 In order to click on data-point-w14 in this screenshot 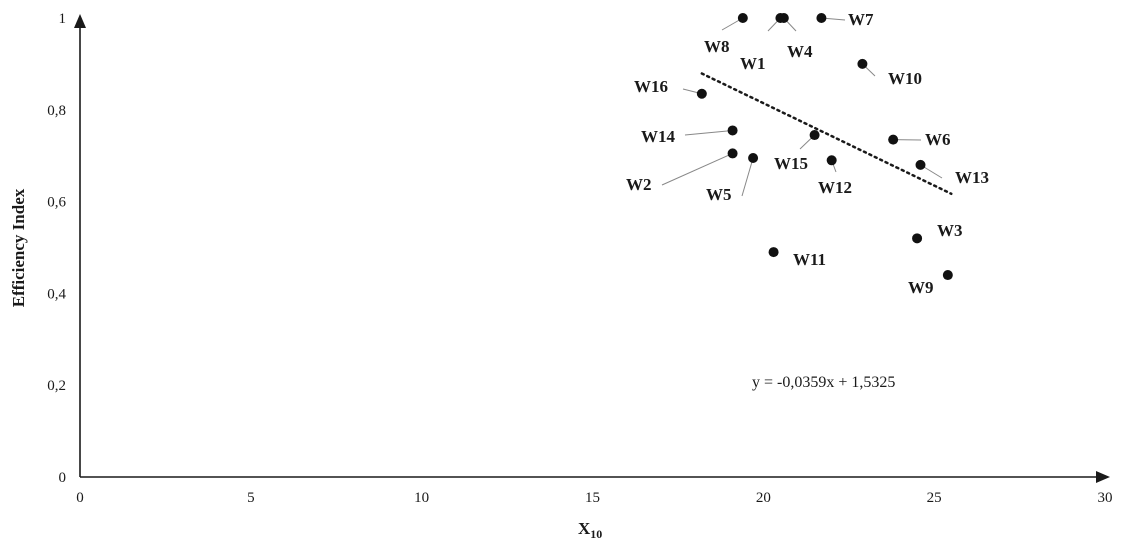, I will do `click(732, 130)`.